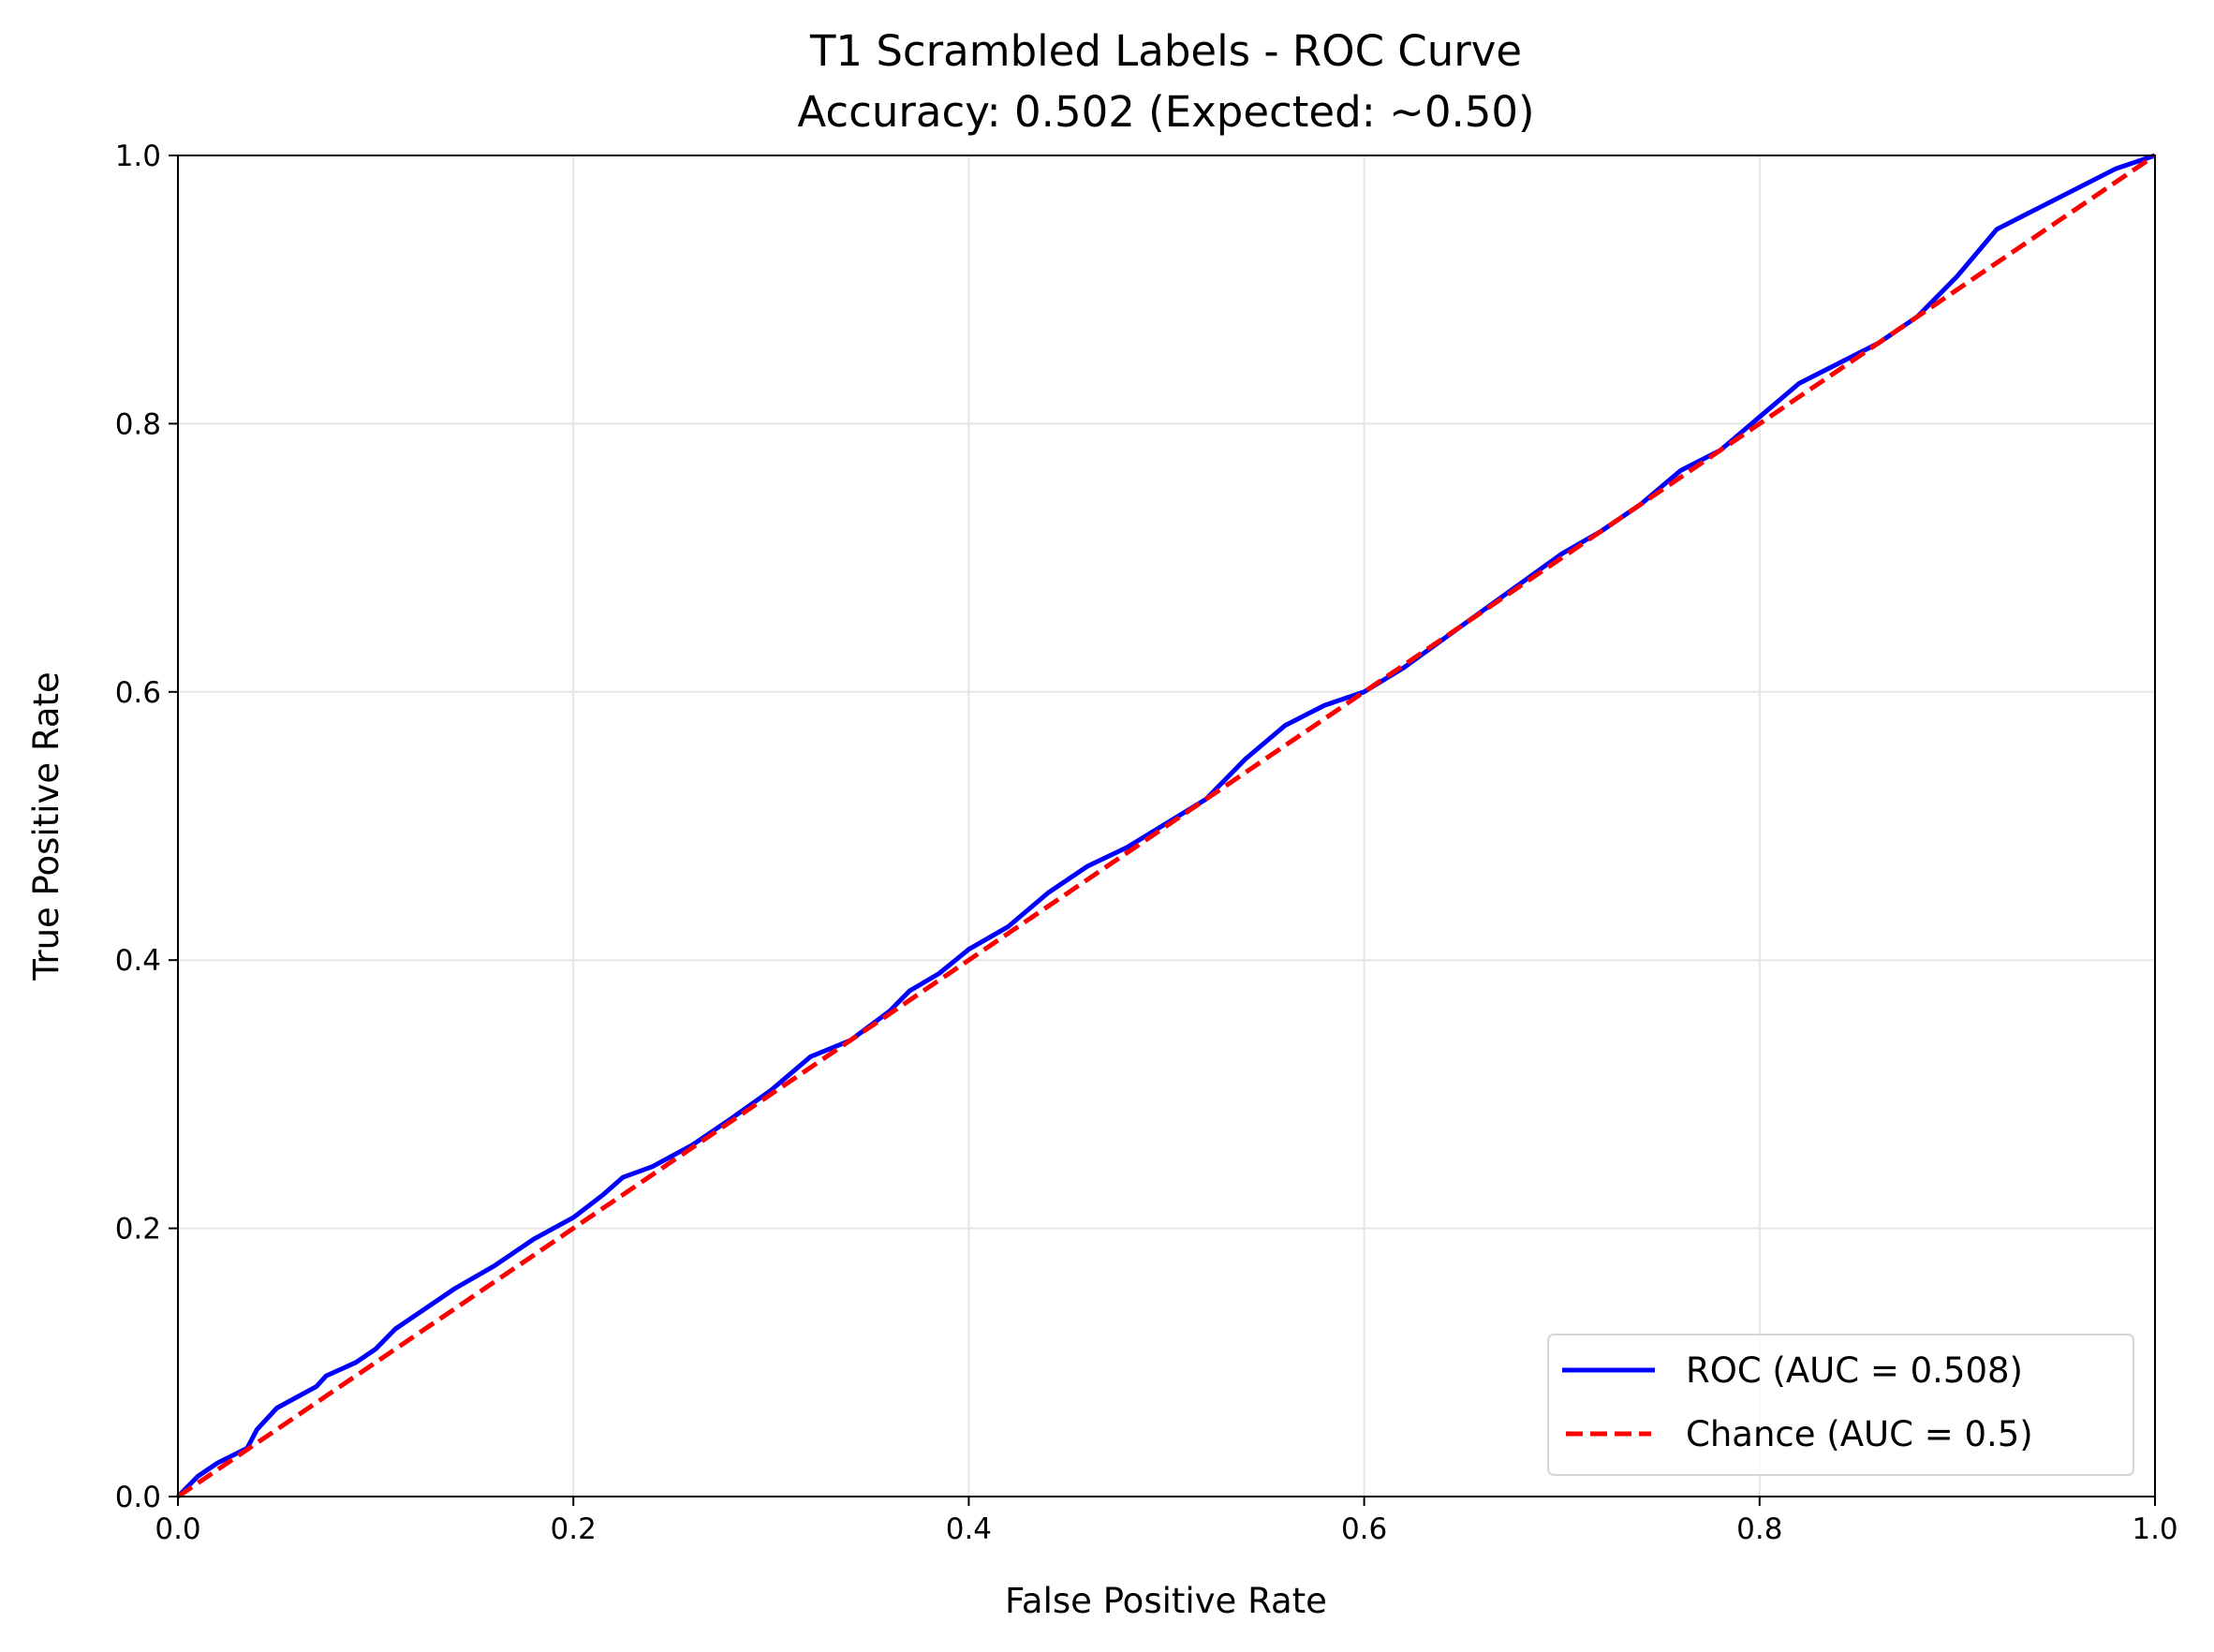 The image size is (2214, 1652). I want to click on y-tick-label: 0.8, so click(138, 424).